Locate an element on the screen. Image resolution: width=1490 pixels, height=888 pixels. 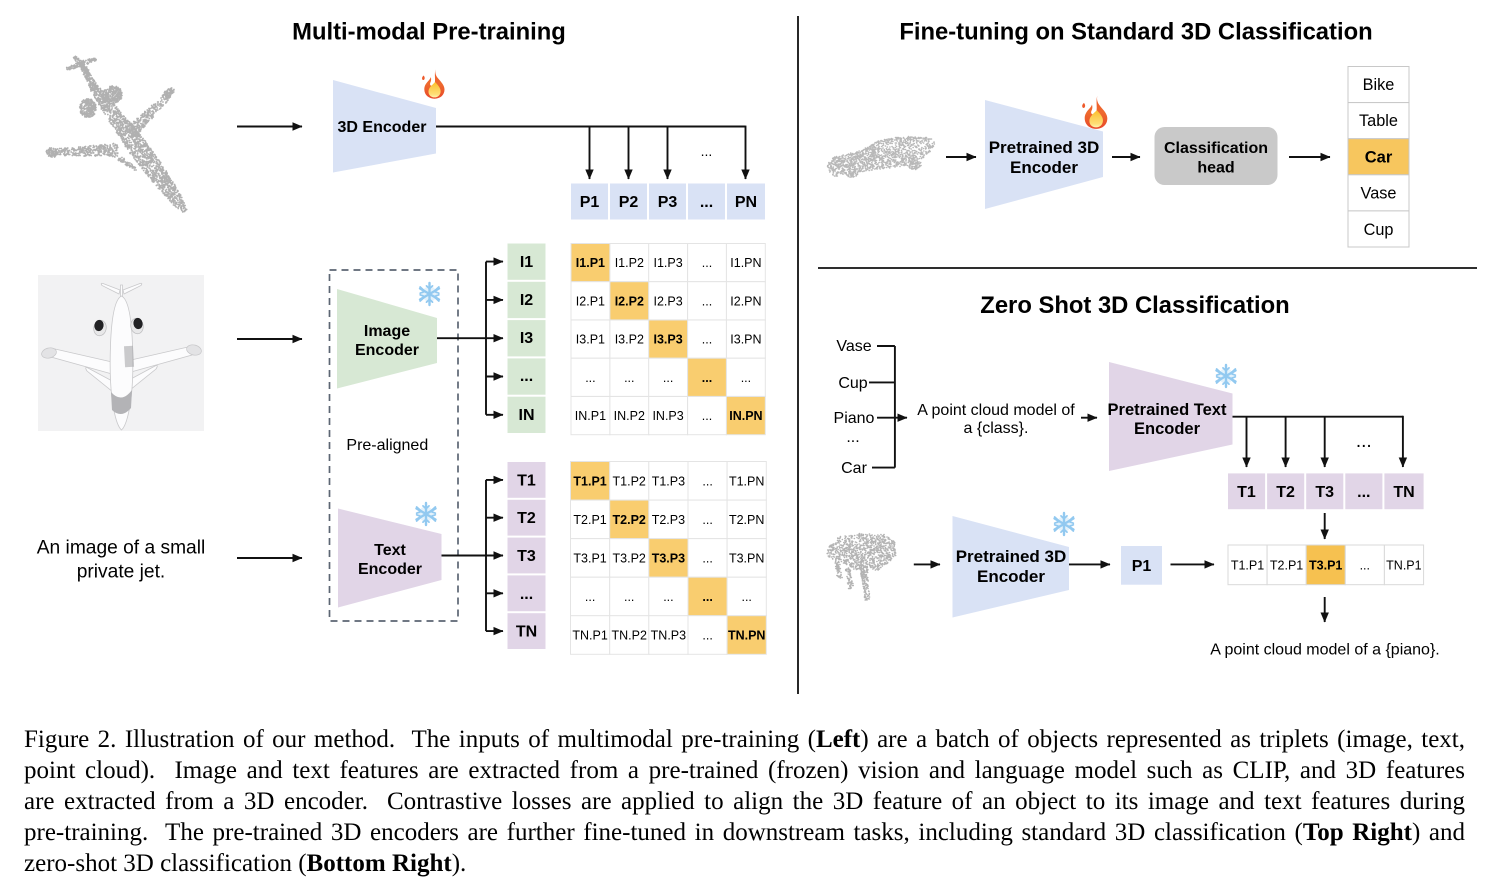
svg-text: Zero Shot 3D Classification is located at coordinates (1134, 305).